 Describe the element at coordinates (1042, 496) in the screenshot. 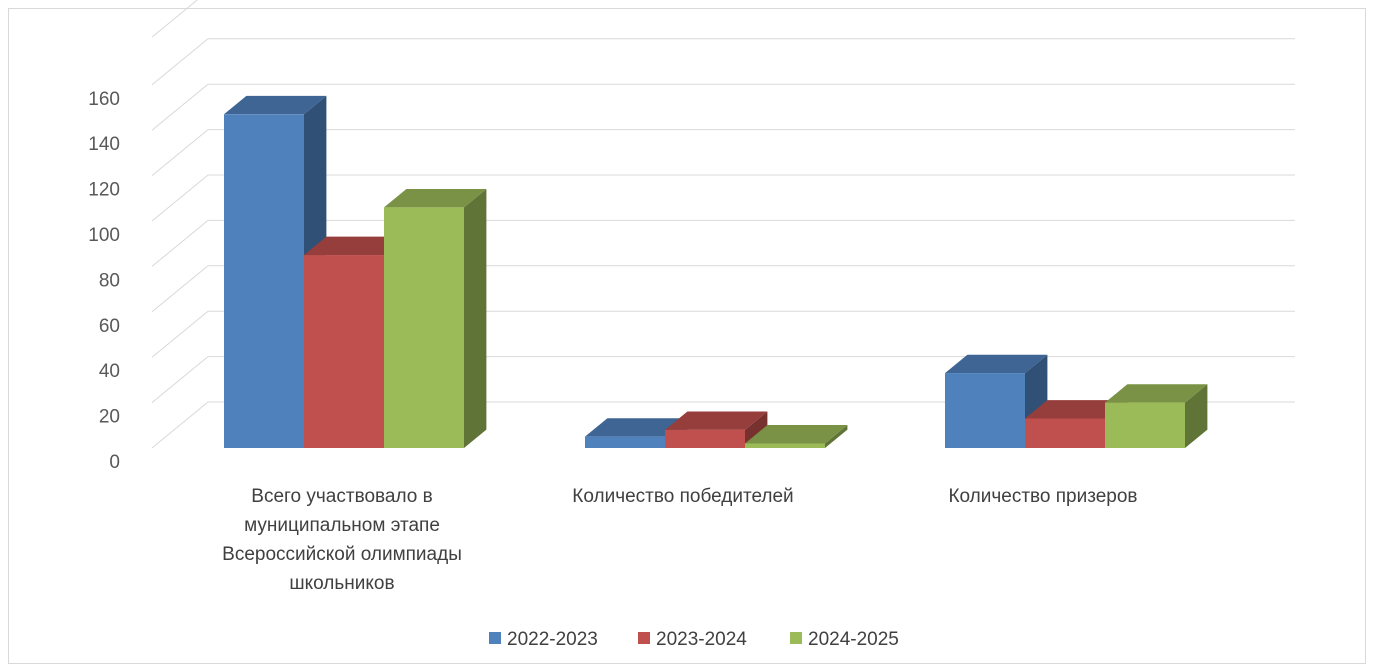

I see `category-label: Количество призеров` at that location.